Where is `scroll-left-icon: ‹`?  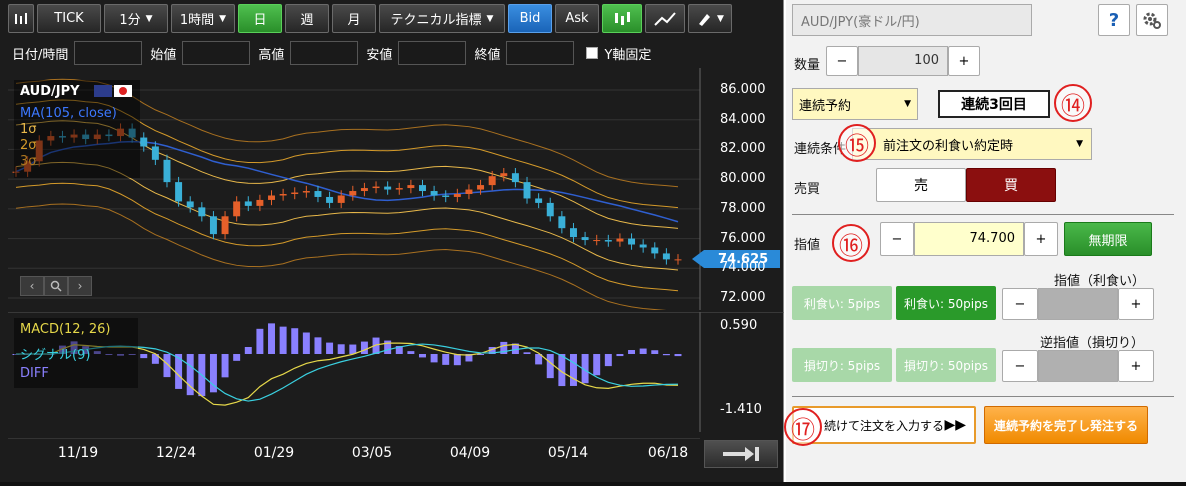
scroll-left-icon: ‹ is located at coordinates (32, 286).